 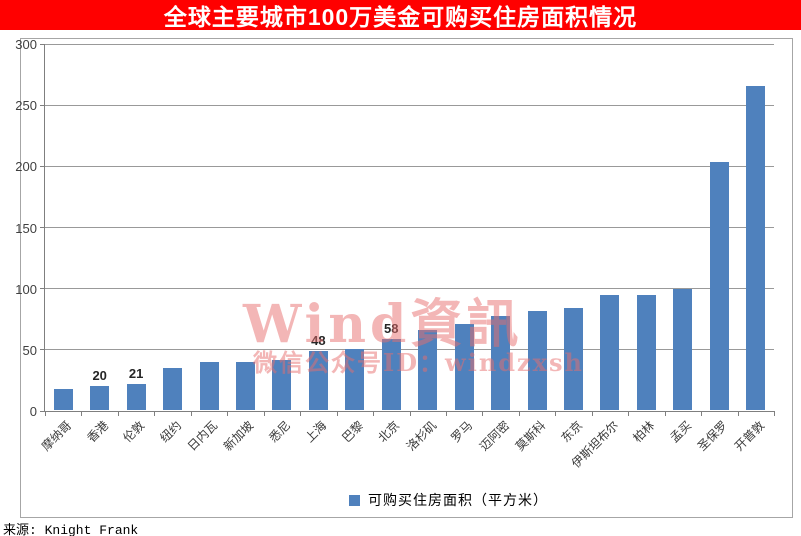 What do you see at coordinates (26, 167) in the screenshot?
I see `y-axis-label-200: 200` at bounding box center [26, 167].